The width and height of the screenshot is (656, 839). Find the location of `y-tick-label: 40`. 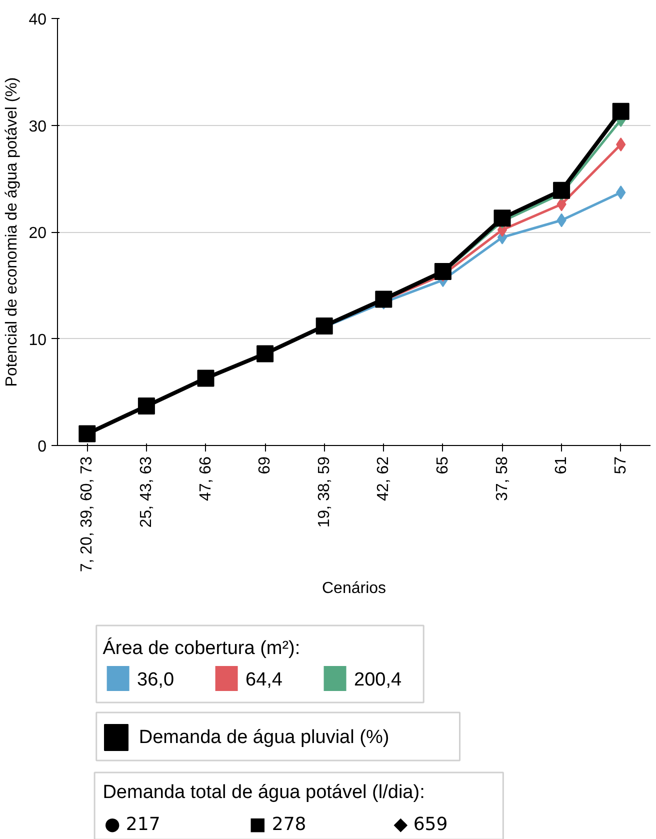

y-tick-label: 40 is located at coordinates (37, 20).